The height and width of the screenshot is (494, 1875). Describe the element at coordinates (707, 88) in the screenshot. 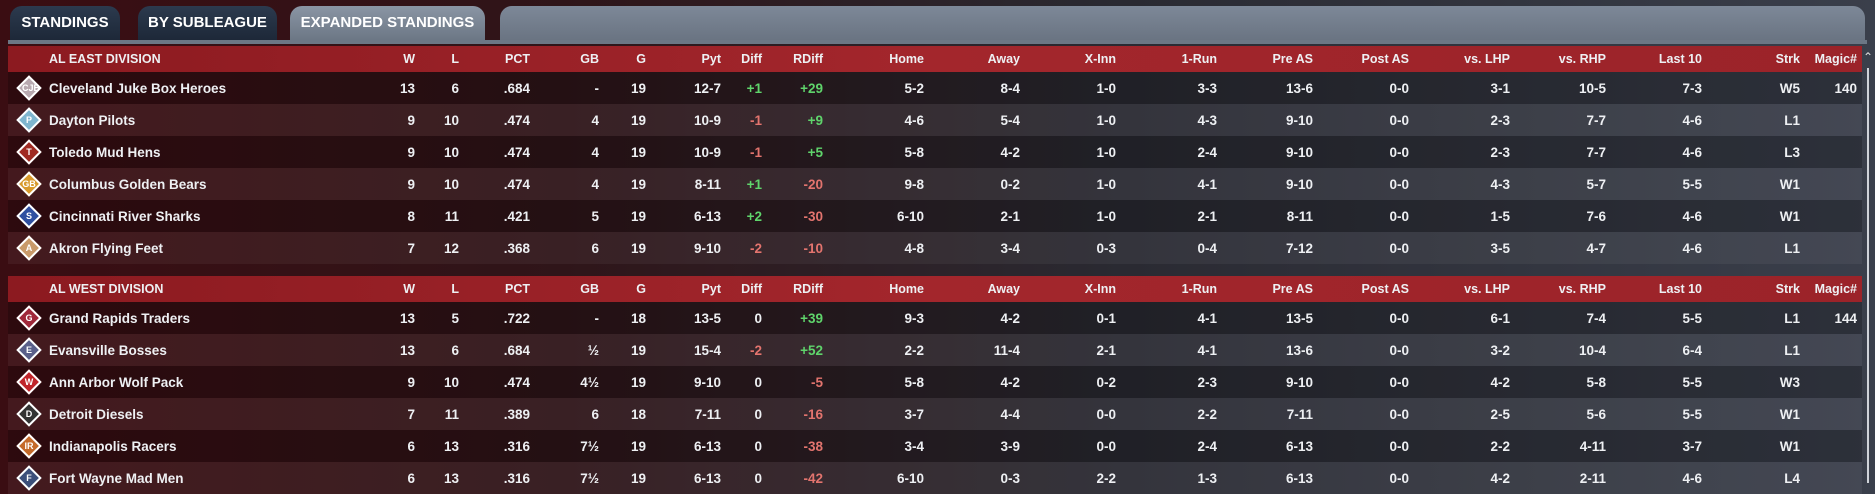

I see `stat-pyt: 12-7` at that location.